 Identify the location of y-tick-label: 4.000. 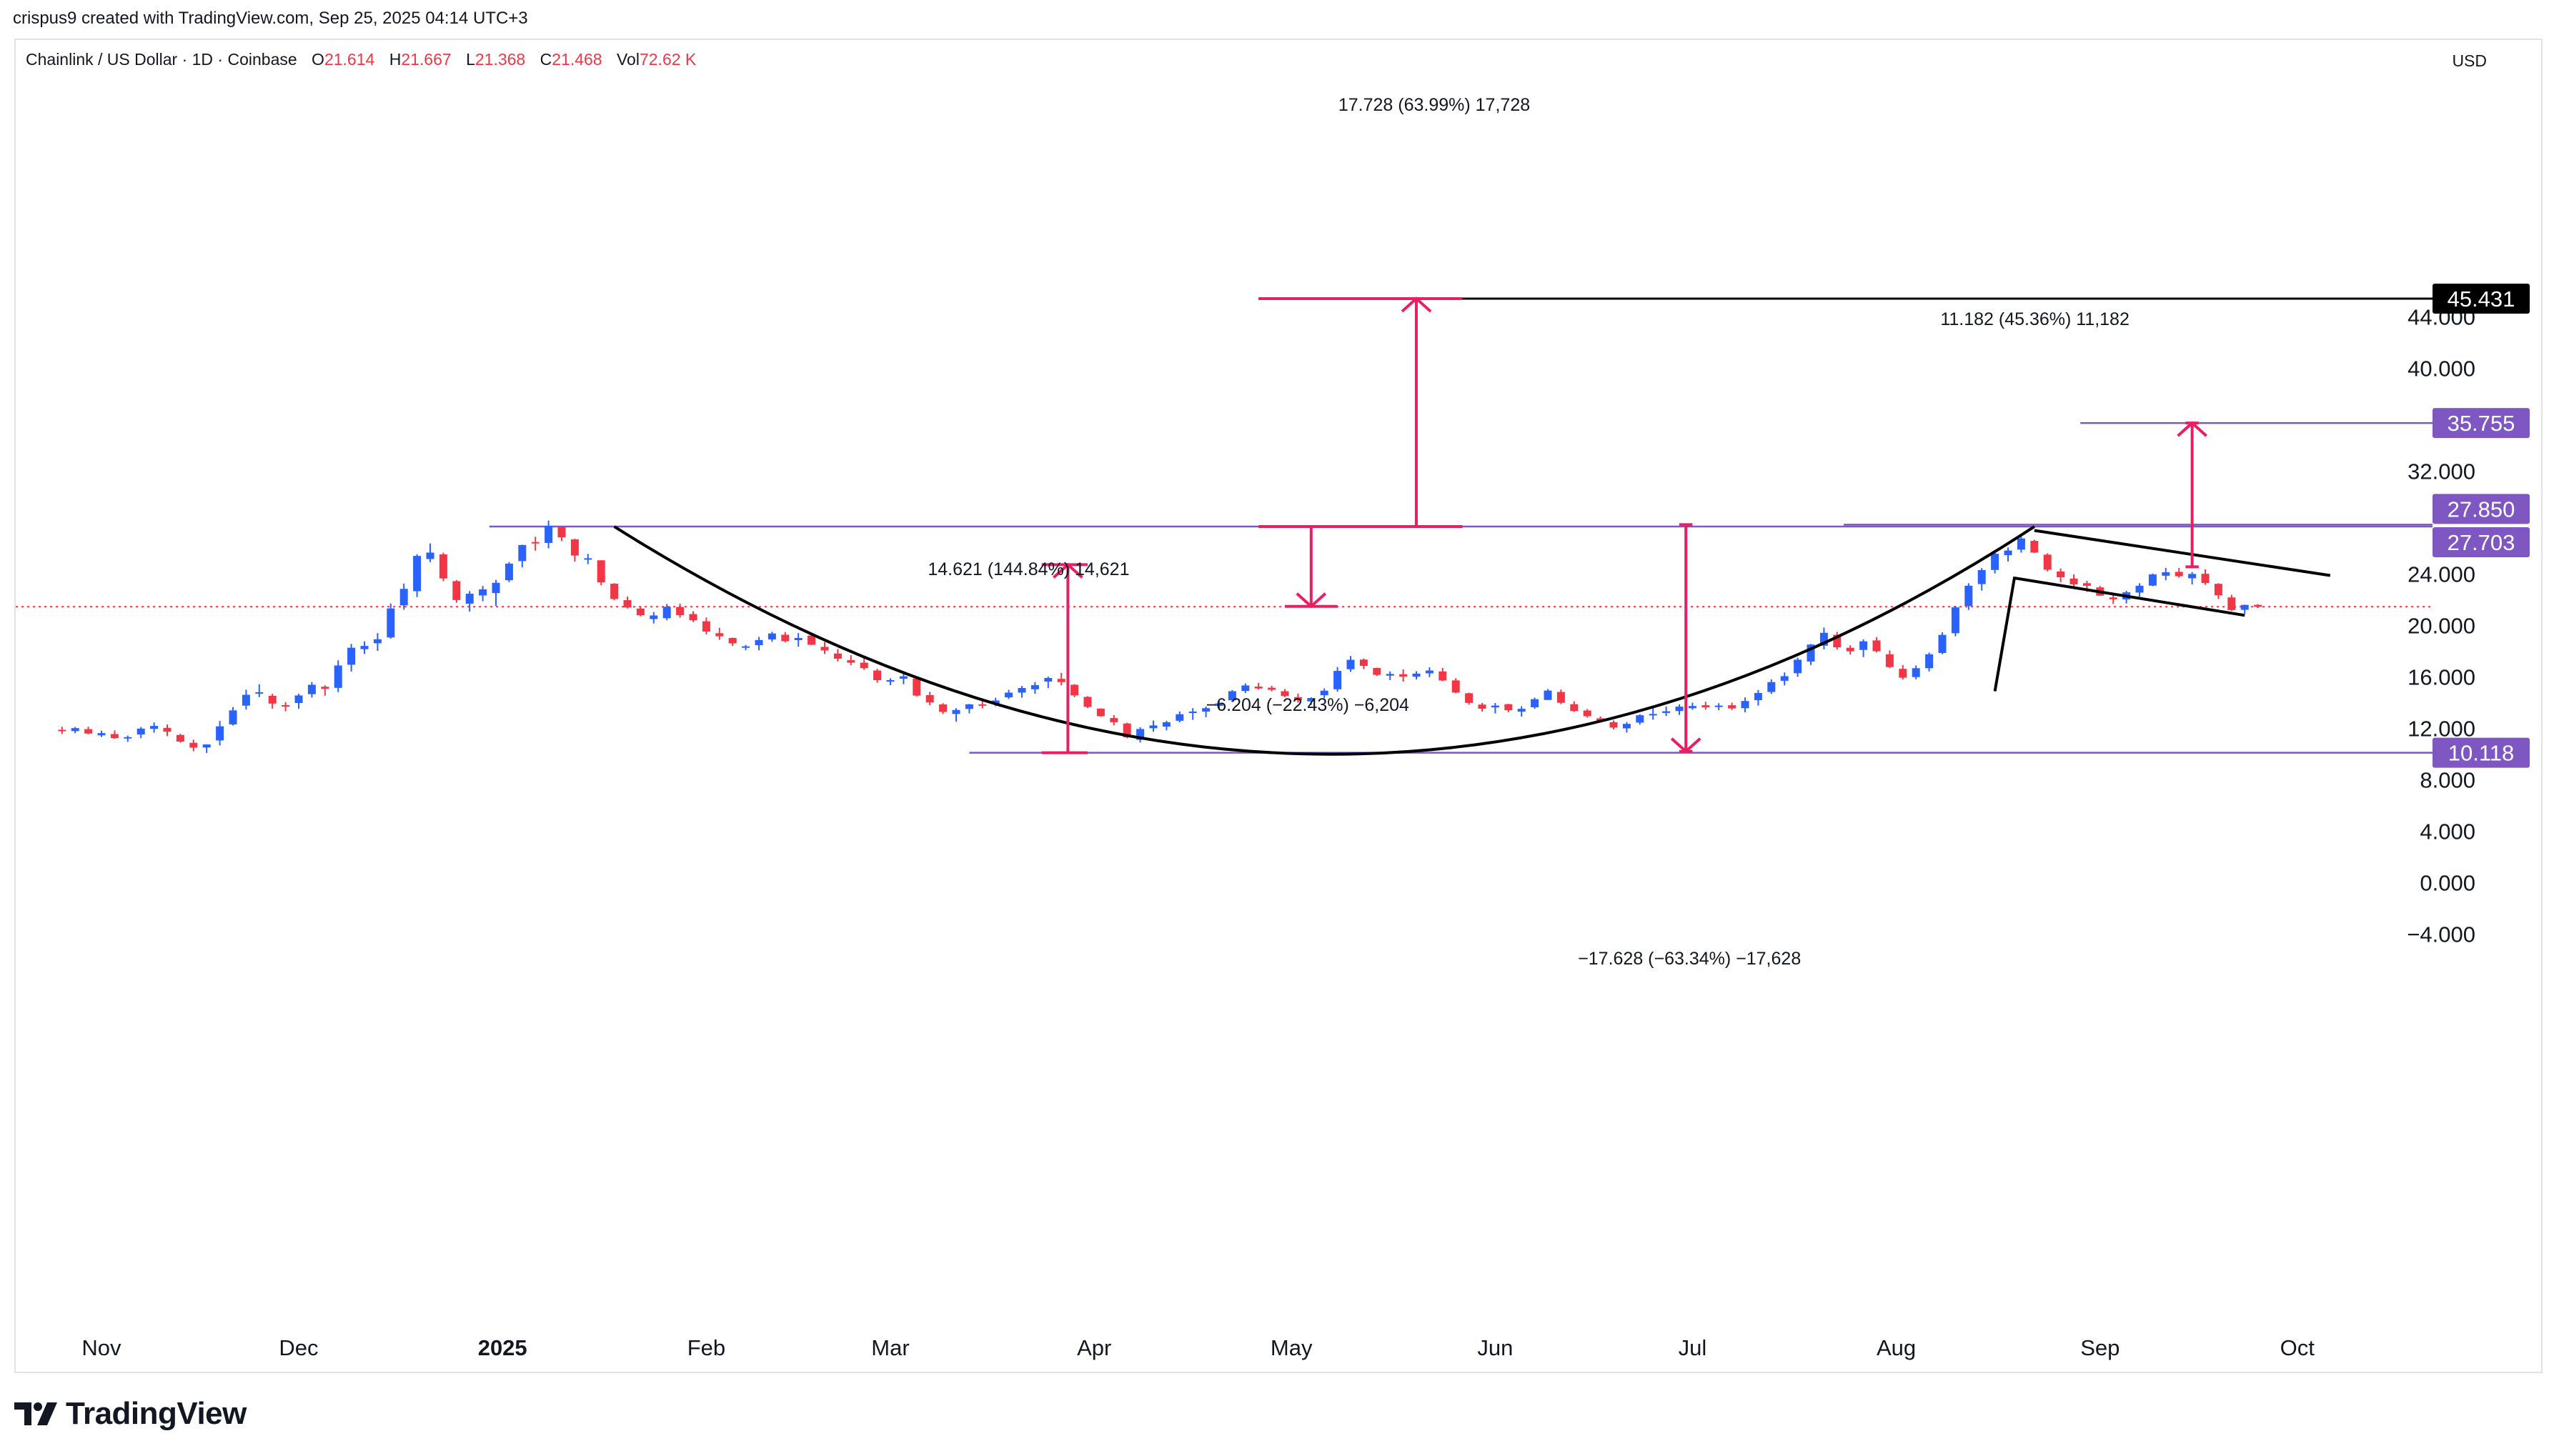
(2447, 831).